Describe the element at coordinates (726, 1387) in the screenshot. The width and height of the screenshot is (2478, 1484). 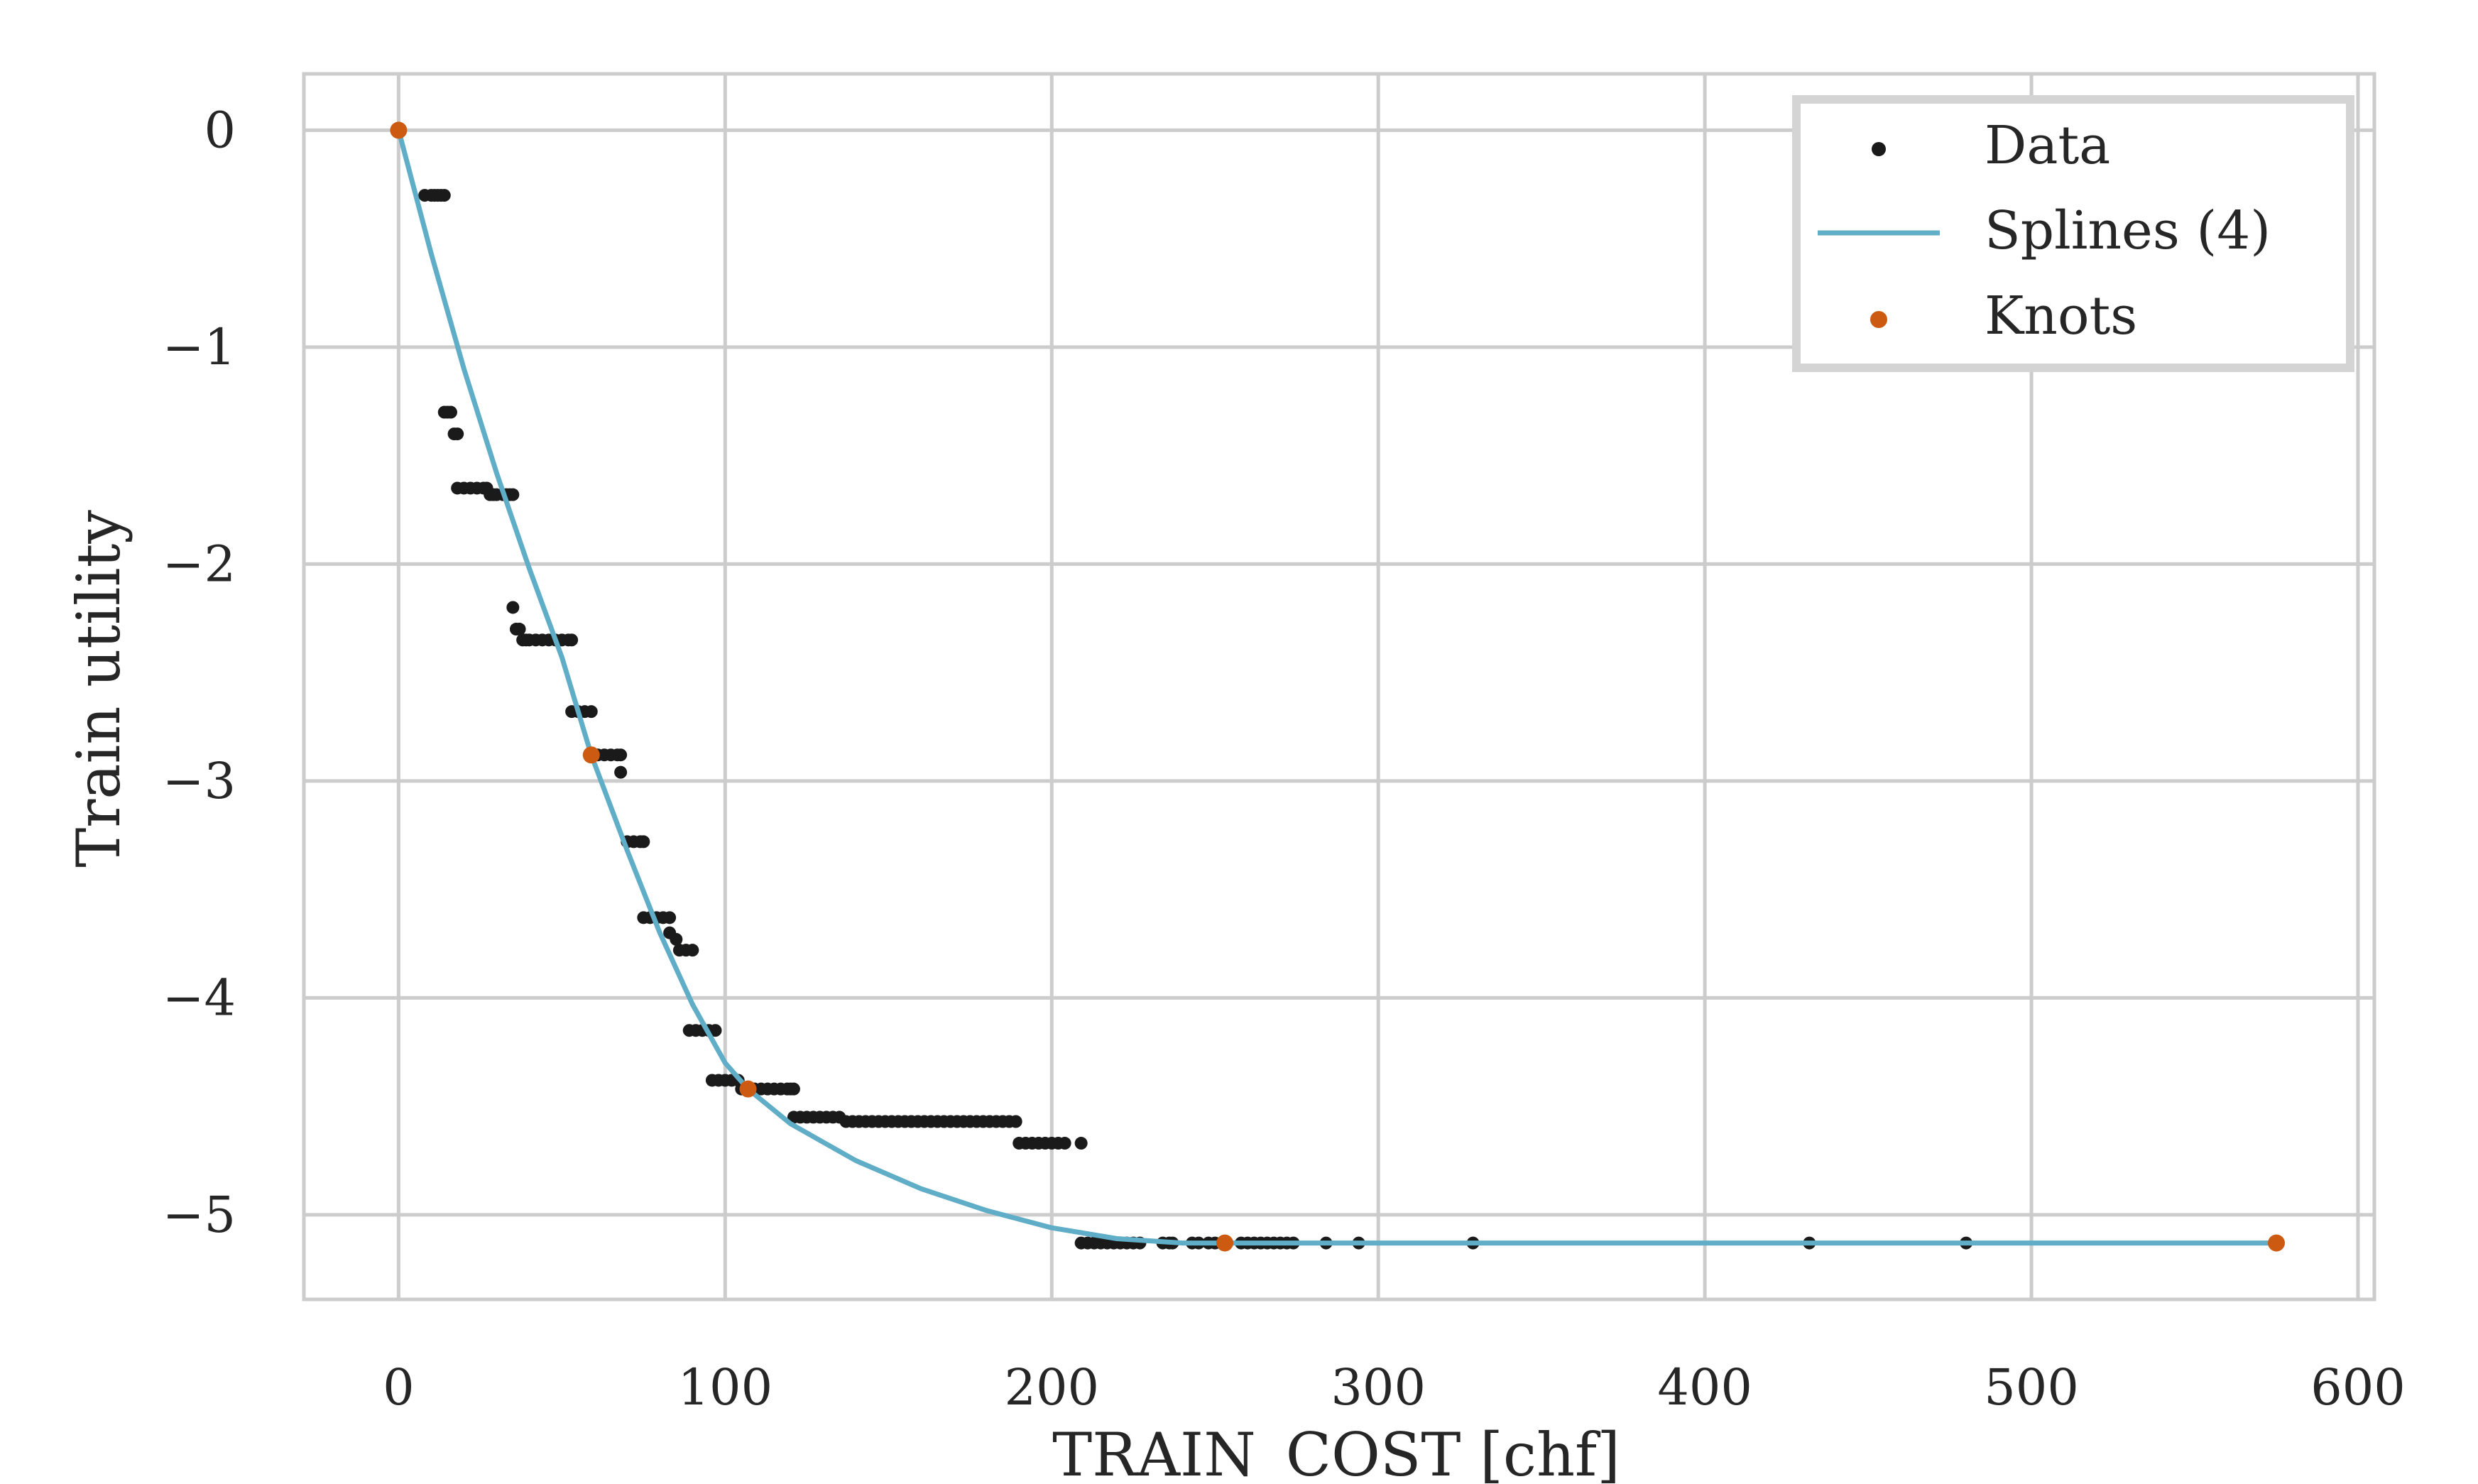
I see `x-tick-label: 100` at that location.